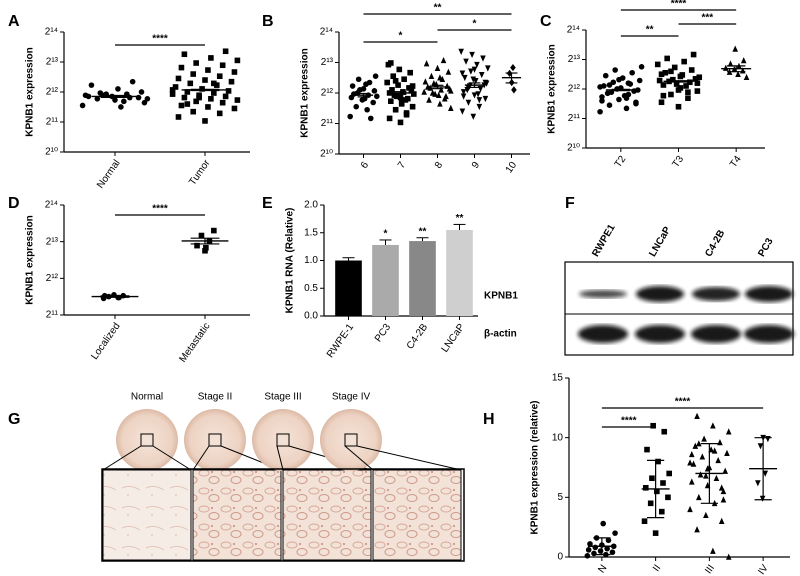  Describe the element at coordinates (200, 172) in the screenshot. I see `x-tick-label: Tumor` at that location.